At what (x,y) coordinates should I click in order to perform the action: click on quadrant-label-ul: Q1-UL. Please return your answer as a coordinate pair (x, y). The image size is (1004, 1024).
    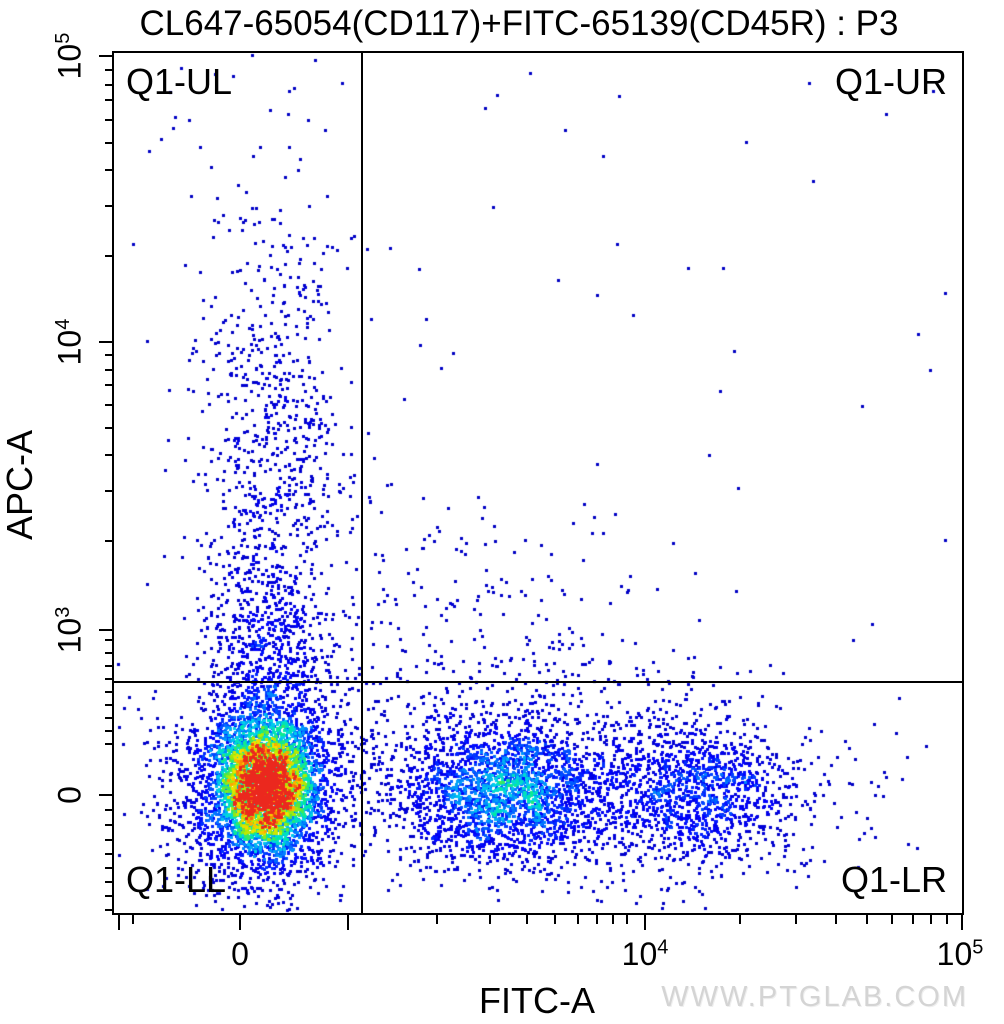
    Looking at the image, I should click on (179, 81).